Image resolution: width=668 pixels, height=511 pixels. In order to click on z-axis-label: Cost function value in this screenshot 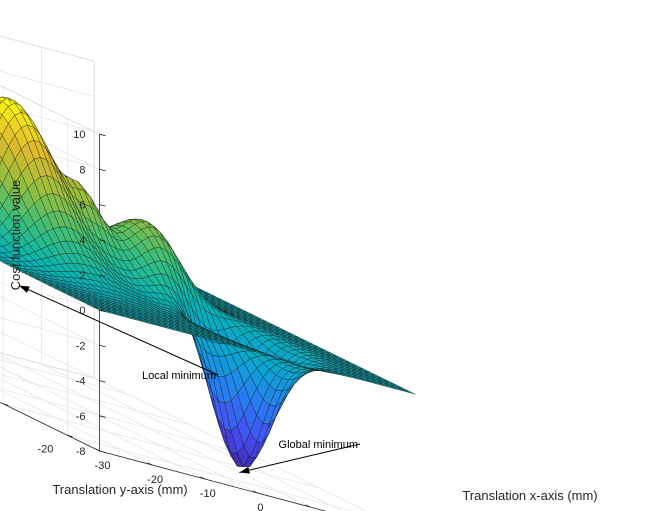, I will do `click(15, 235)`.